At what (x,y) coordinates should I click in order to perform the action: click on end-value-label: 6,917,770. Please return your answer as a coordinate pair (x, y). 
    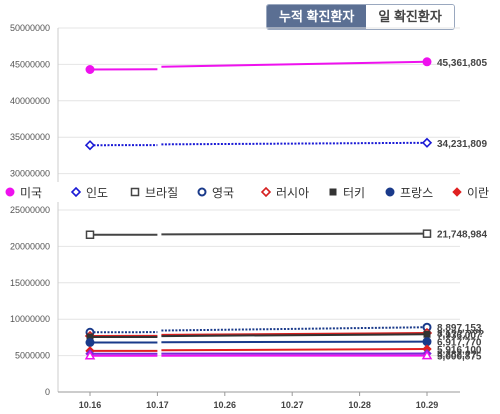
    Looking at the image, I should click on (459, 343).